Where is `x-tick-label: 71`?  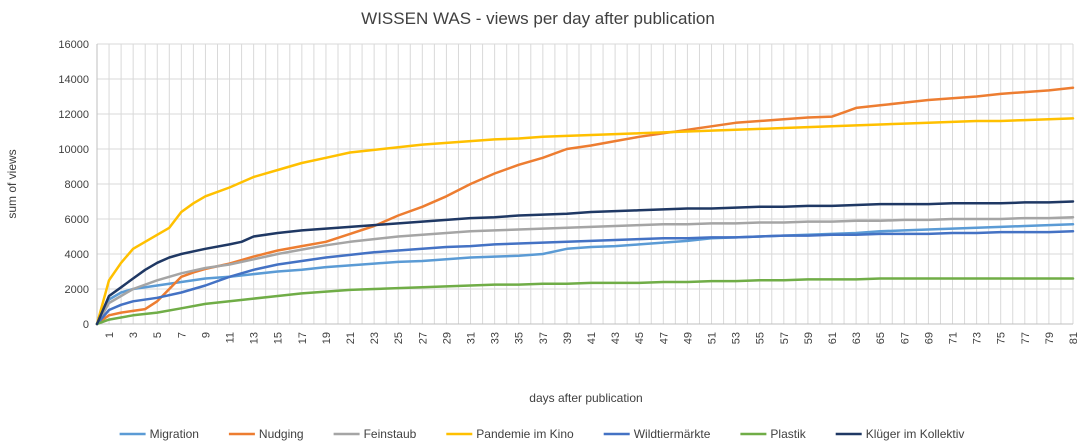 x-tick-label: 71 is located at coordinates (954, 338).